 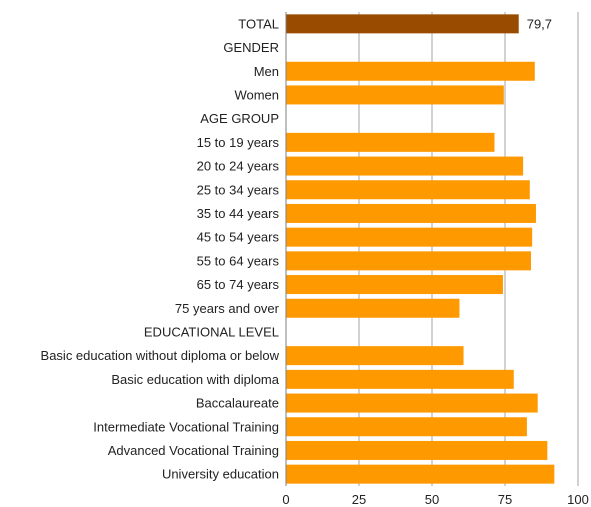 What do you see at coordinates (239, 118) in the screenshot?
I see `category-label: AGE GROUP` at bounding box center [239, 118].